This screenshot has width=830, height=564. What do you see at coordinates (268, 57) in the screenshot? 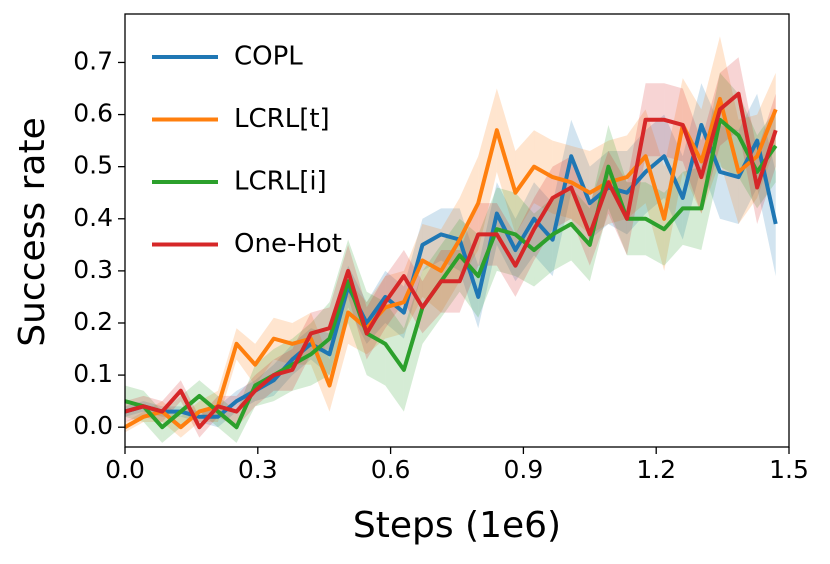
I see `legend-label: COPL` at bounding box center [268, 57].